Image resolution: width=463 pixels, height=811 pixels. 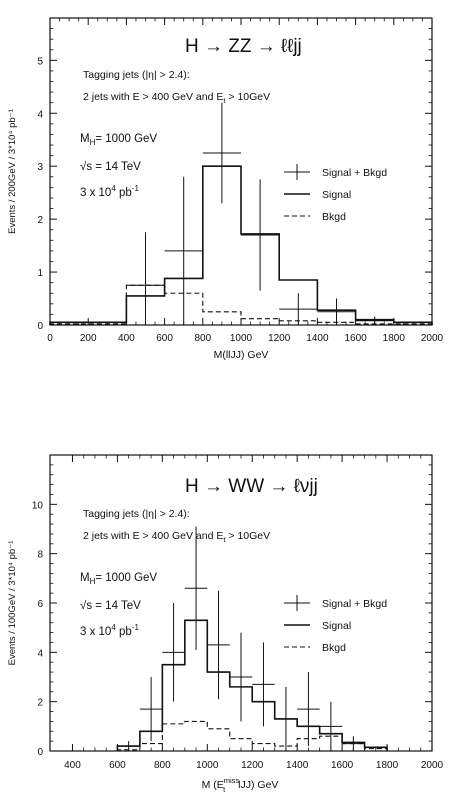 What do you see at coordinates (12, 171) in the screenshot?
I see `y-axis-label: Events / 200GeV / 3*10⁴ pb⁻¹` at bounding box center [12, 171].